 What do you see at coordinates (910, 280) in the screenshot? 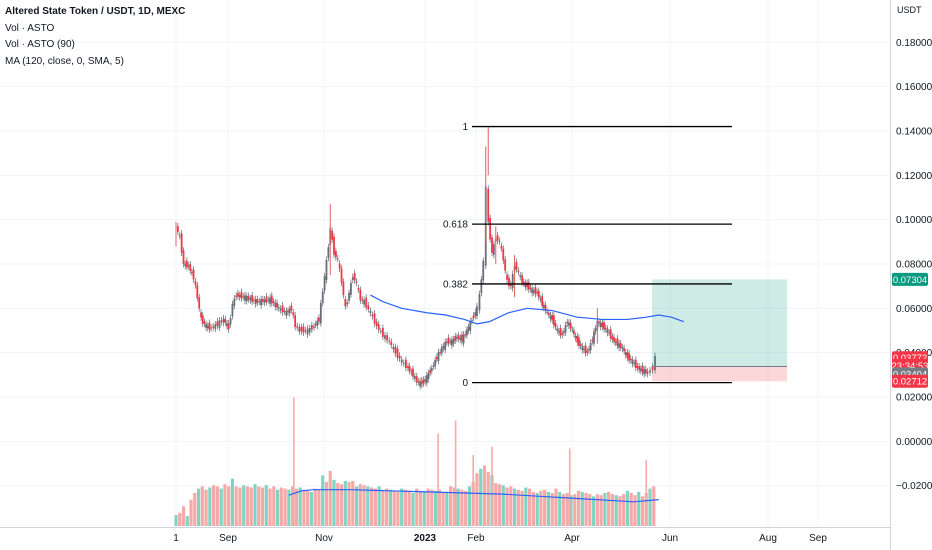
I see `price-badge-text: 0.07304` at bounding box center [910, 280].